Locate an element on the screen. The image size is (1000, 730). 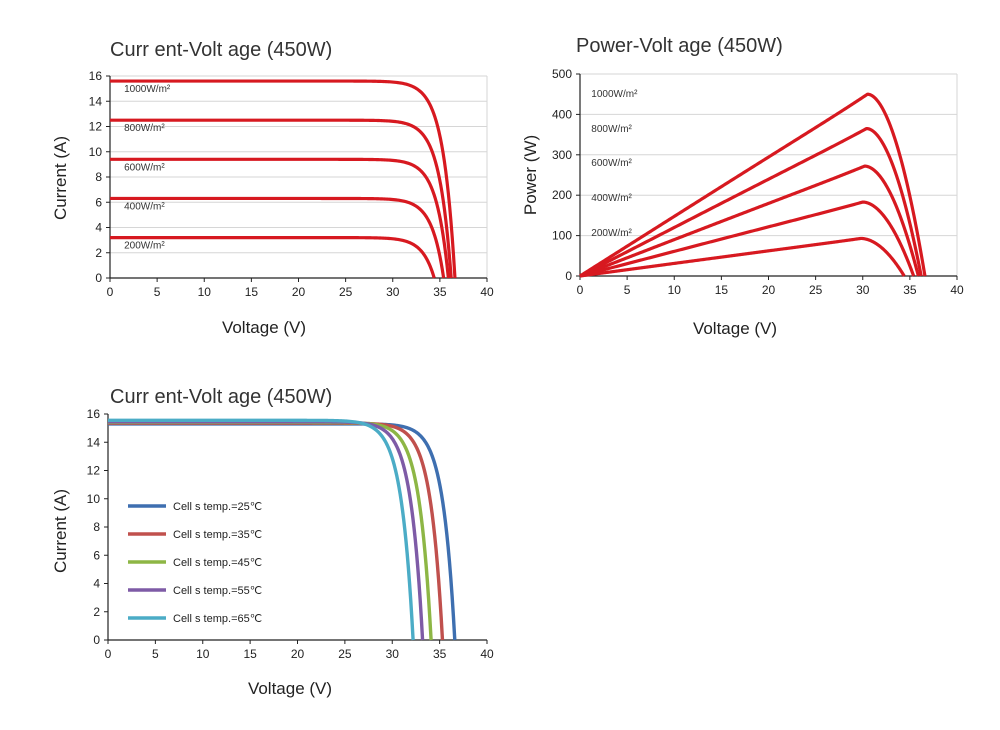
y-tick-label: 100 is located at coordinates (562, 236).